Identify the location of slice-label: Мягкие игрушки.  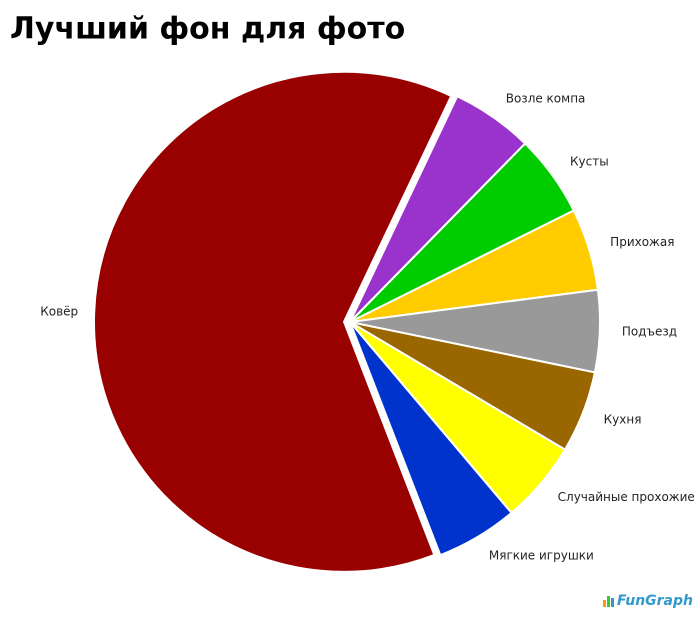
(541, 555).